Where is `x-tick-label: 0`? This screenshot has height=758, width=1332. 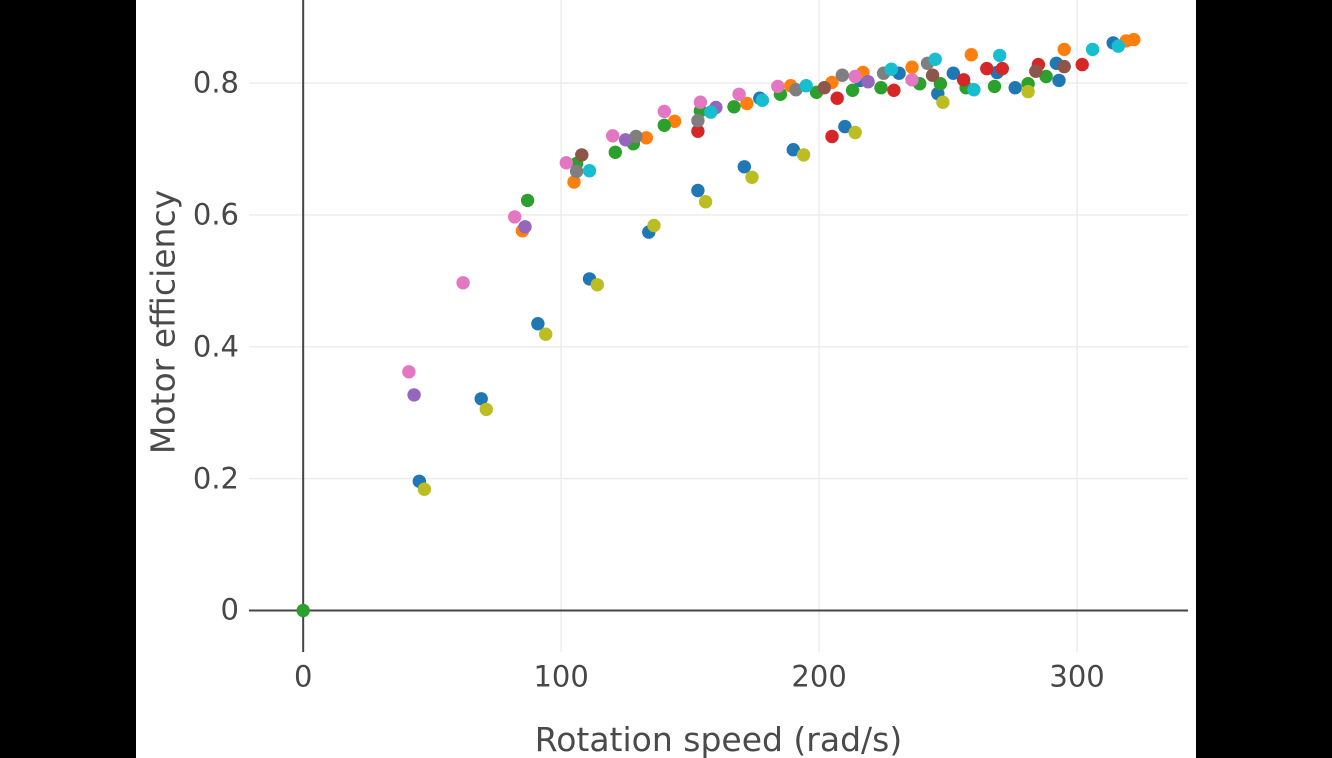 x-tick-label: 0 is located at coordinates (303, 676).